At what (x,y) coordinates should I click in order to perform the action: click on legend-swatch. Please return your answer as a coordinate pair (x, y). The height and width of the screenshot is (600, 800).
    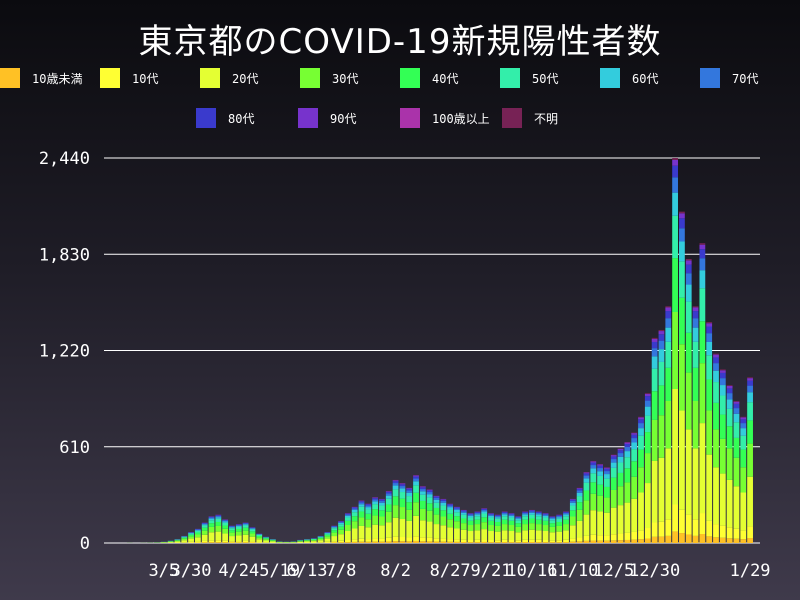
    Looking at the image, I should click on (308, 118).